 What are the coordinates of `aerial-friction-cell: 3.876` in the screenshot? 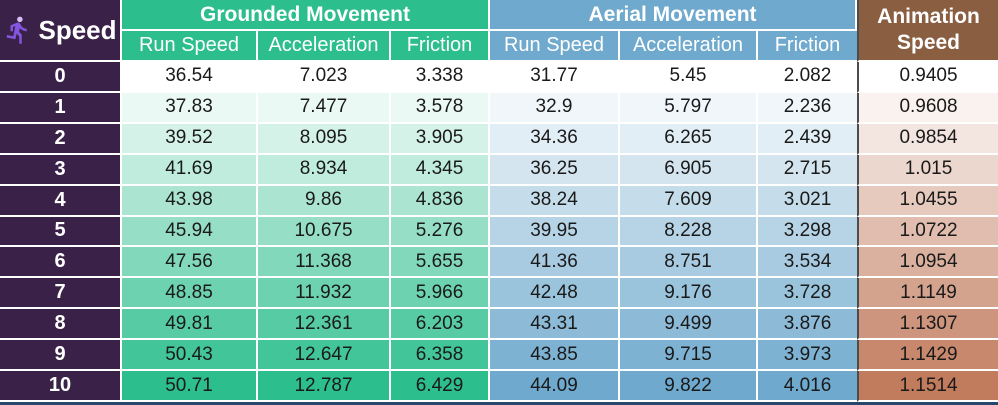 It's located at (807, 325).